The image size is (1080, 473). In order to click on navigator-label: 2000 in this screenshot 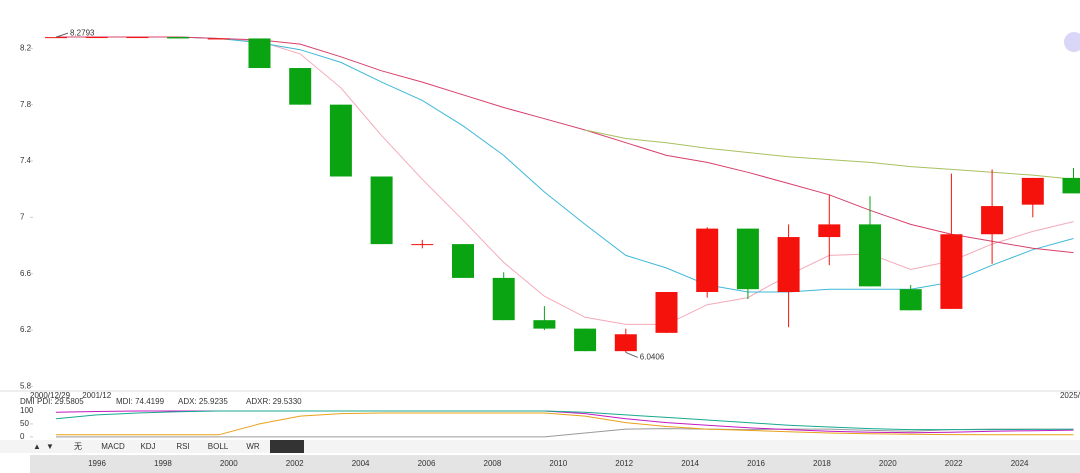, I will do `click(229, 463)`.